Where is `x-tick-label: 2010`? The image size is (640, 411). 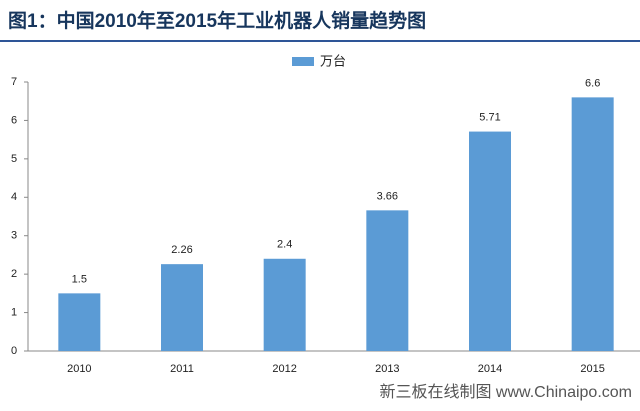 x-tick-label: 2010 is located at coordinates (79, 369).